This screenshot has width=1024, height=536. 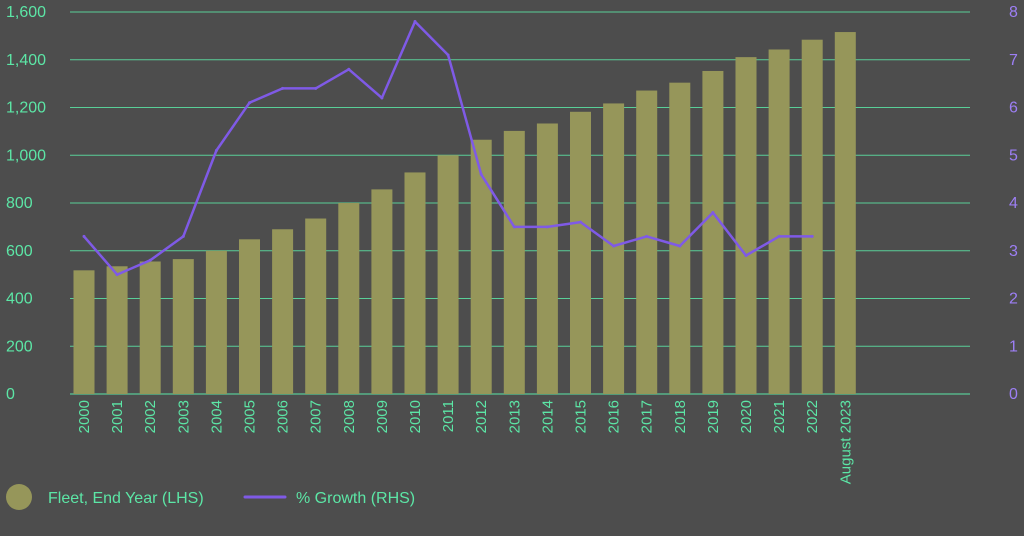 What do you see at coordinates (481, 416) in the screenshot?
I see `x-tick-label: 2012` at bounding box center [481, 416].